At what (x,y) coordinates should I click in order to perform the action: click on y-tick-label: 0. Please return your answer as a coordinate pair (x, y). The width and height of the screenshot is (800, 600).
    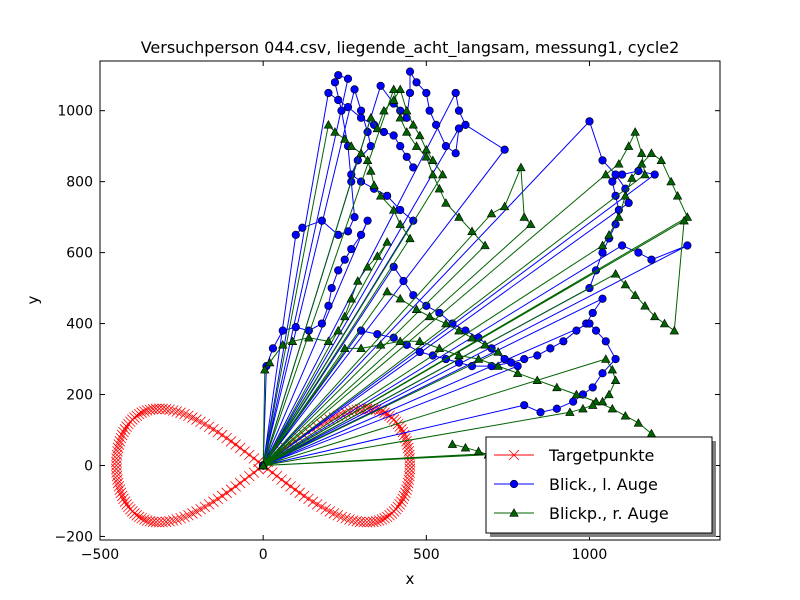
    Looking at the image, I should click on (88, 466).